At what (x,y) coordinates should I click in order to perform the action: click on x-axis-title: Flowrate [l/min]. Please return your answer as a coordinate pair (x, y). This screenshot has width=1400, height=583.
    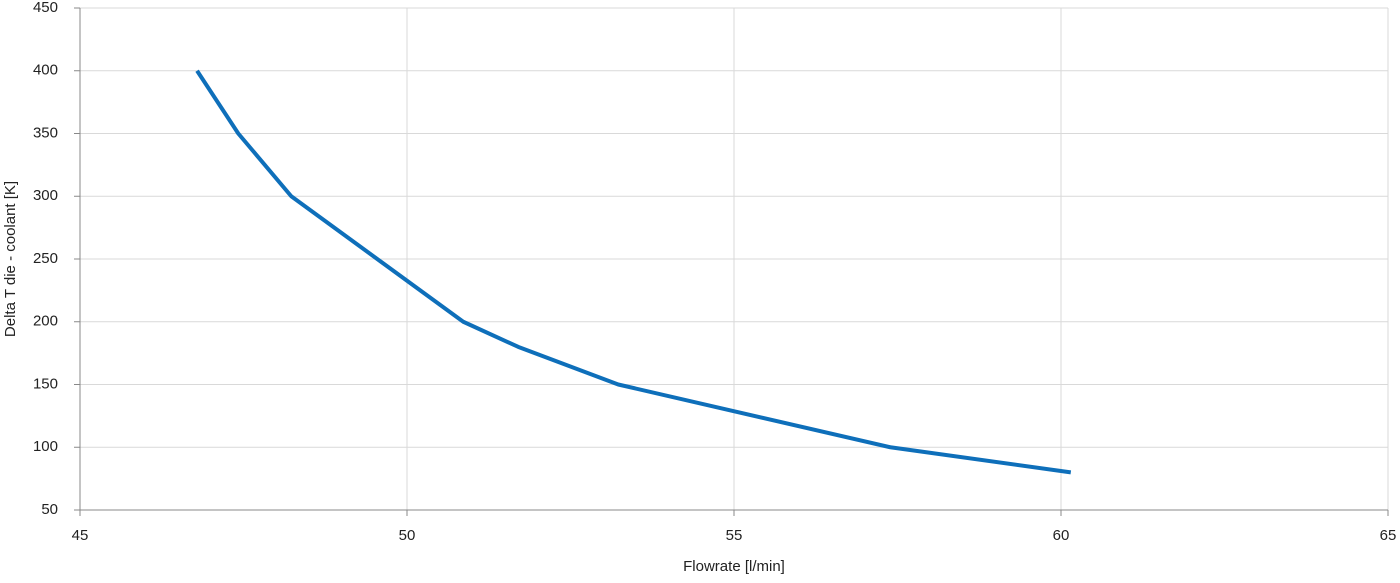
    Looking at the image, I should click on (734, 566).